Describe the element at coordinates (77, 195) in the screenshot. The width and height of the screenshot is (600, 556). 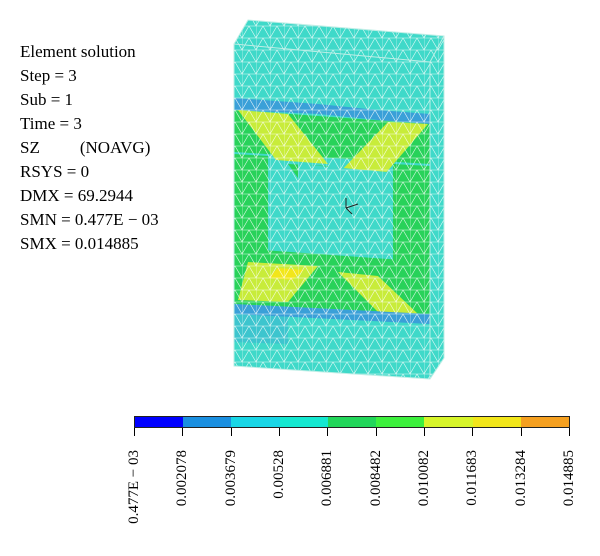
I see `dmx-label: DMX = 69.2944` at that location.